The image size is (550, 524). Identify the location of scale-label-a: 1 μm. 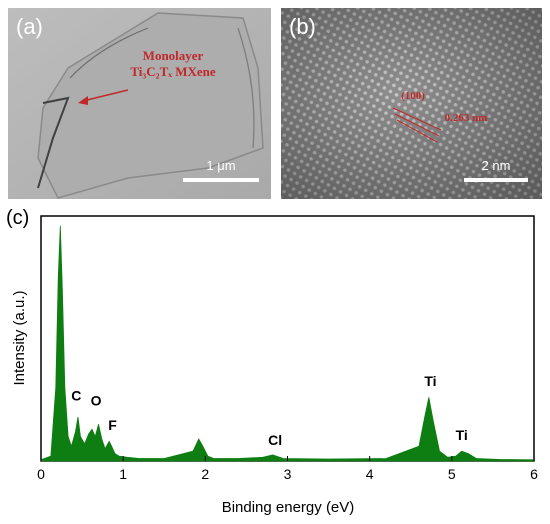
(221, 165).